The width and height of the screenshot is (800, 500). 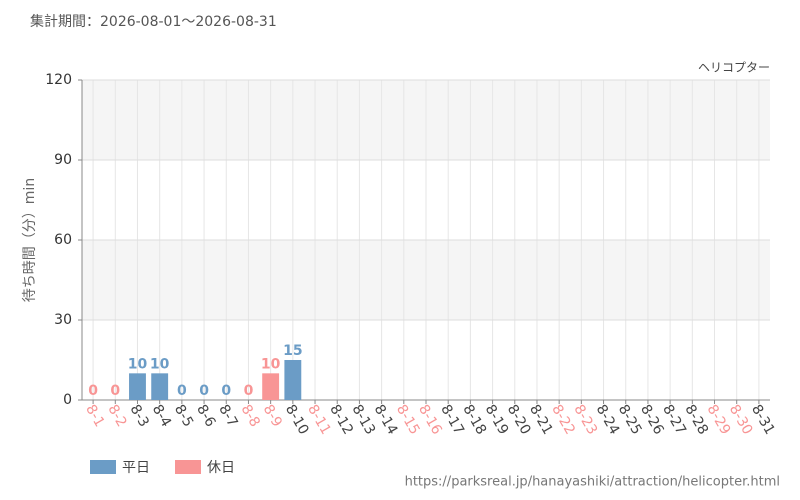 What do you see at coordinates (63, 160) in the screenshot?
I see `y-tick-label: 90` at bounding box center [63, 160].